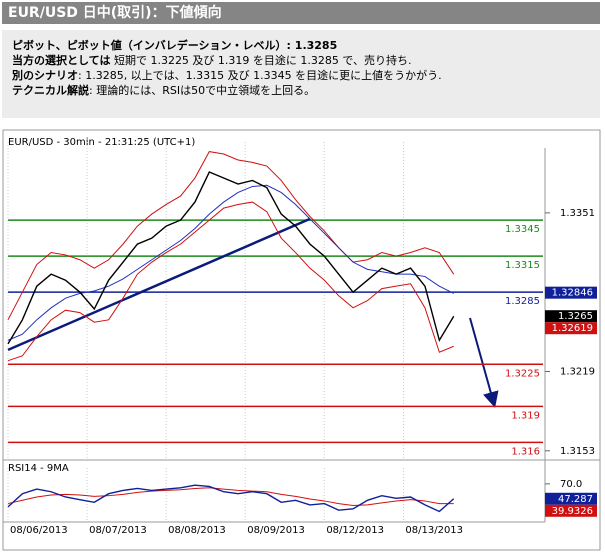 The image size is (605, 556). I want to click on summary-line: テクニカル解説: 理論的には、RSIは50で中立領域を上回る。, so click(301, 90).